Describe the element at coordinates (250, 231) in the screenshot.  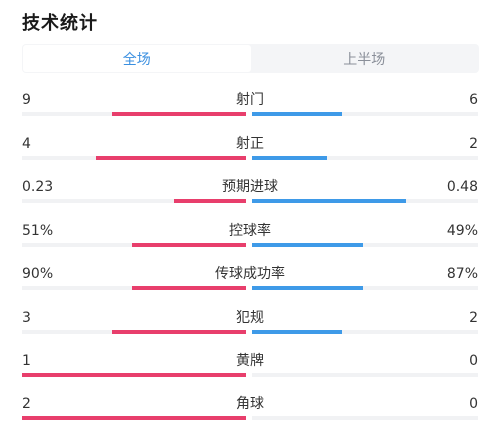
I see `stat-label: 控球率` at that location.